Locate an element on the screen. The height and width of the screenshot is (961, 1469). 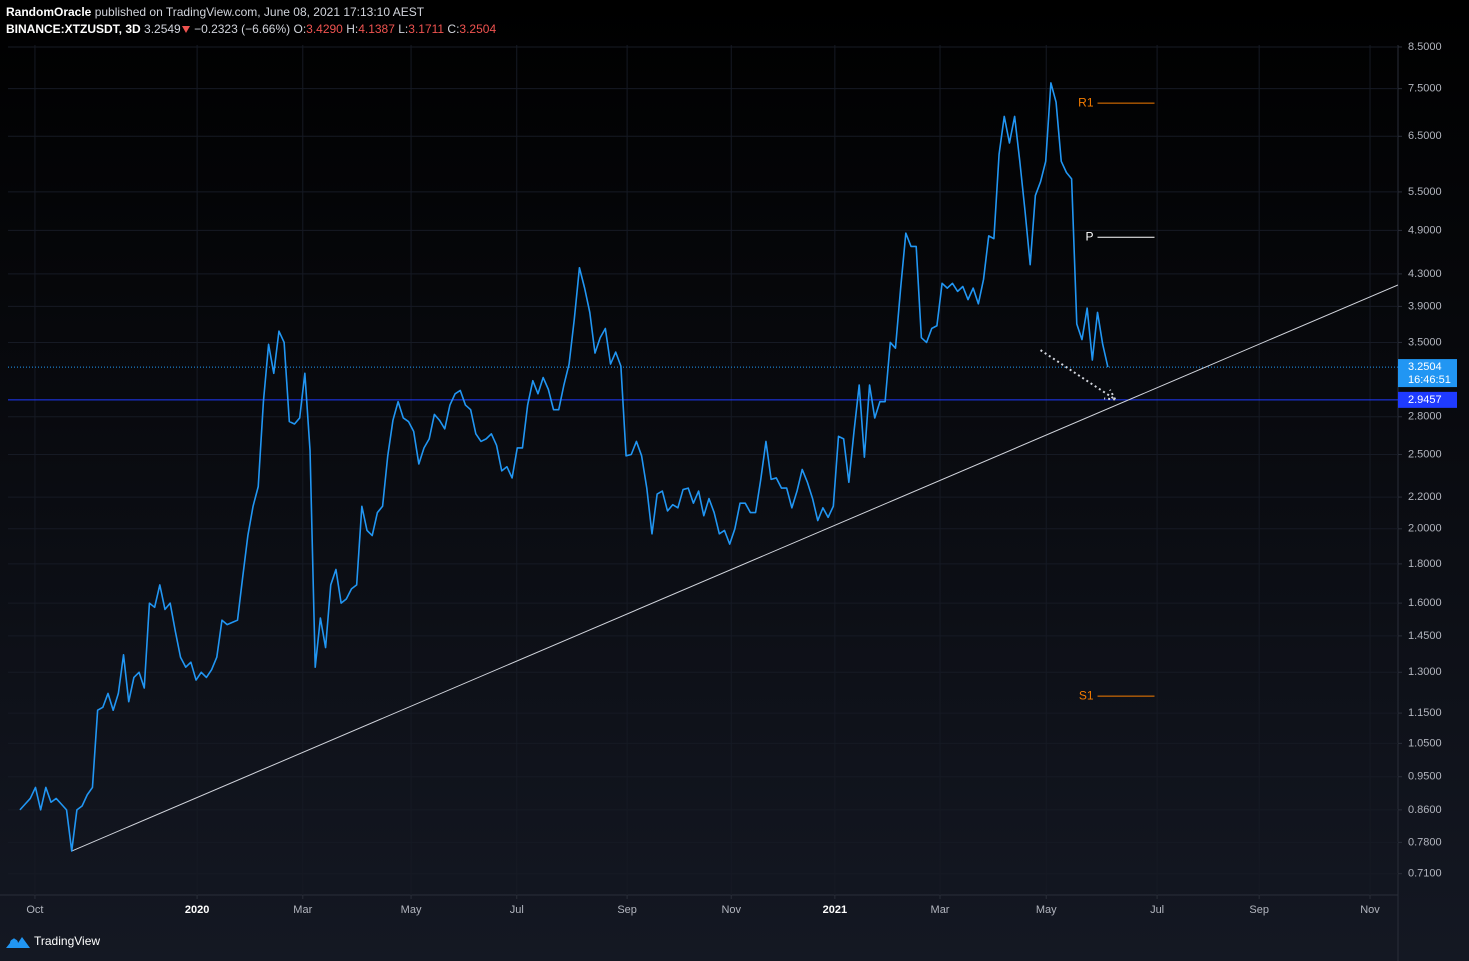
ohlc-label: O: is located at coordinates (300, 29).